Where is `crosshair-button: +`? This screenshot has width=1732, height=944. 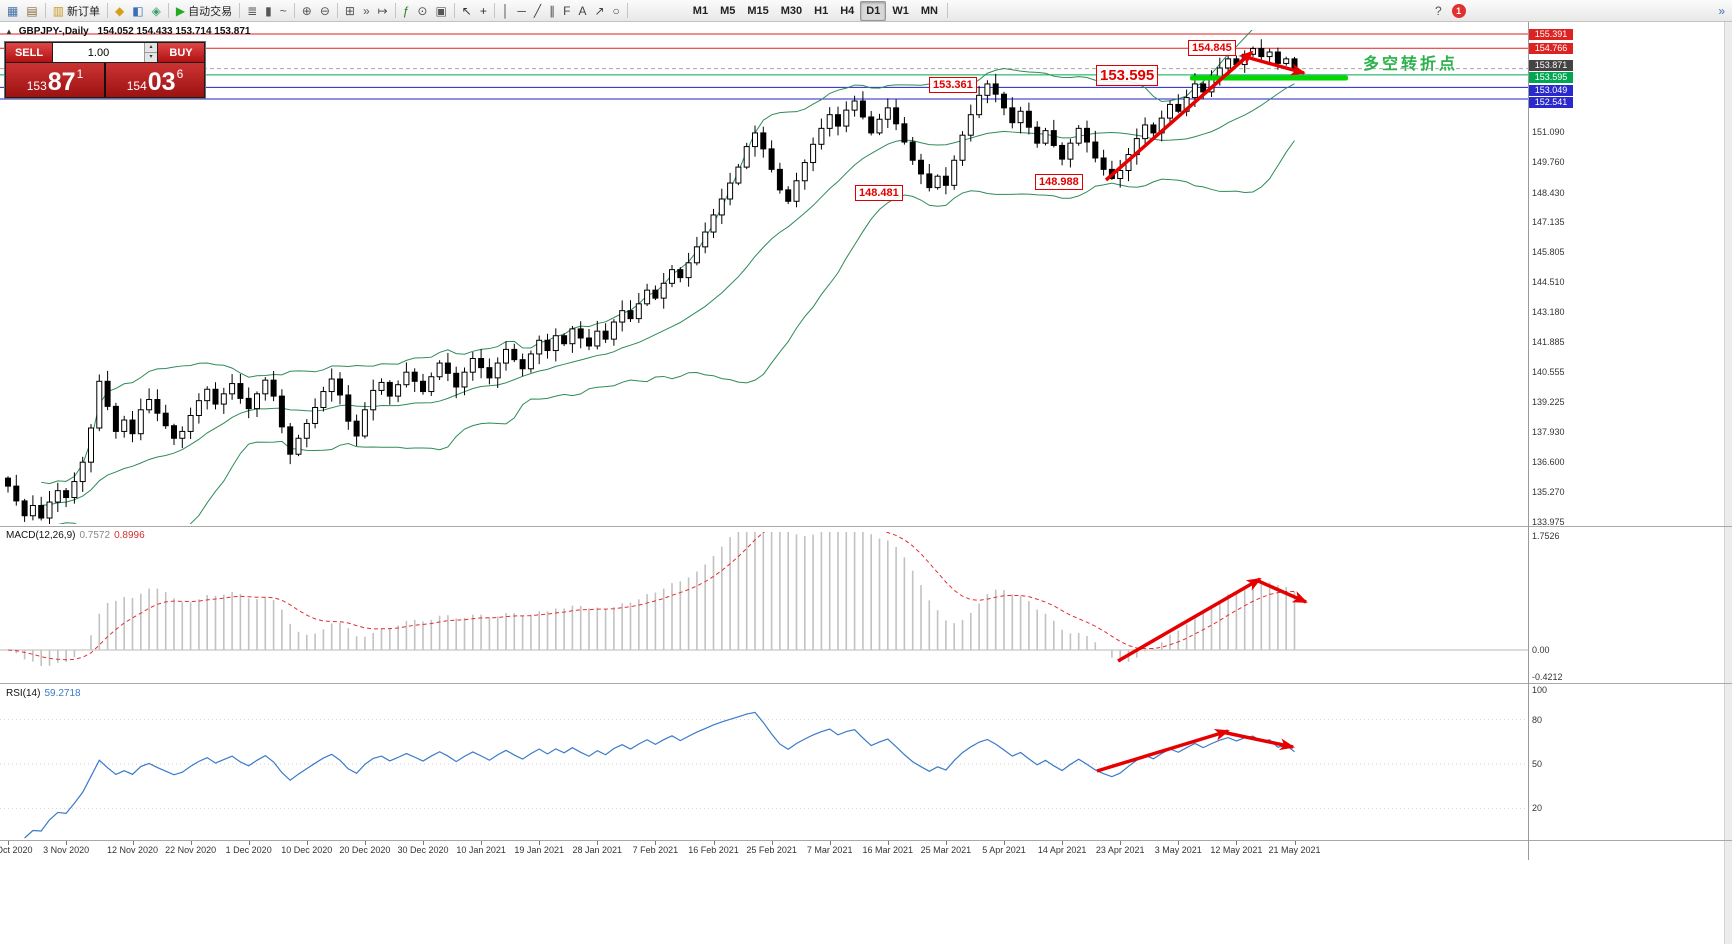
crosshair-button: + is located at coordinates (483, 11).